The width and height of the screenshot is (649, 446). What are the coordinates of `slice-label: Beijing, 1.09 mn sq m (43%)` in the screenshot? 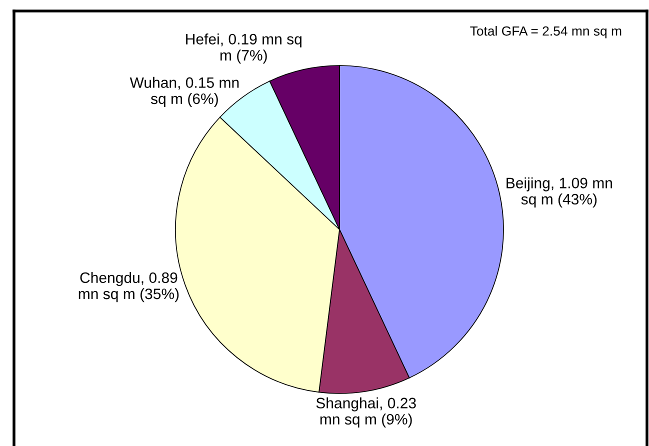 It's located at (559, 192).